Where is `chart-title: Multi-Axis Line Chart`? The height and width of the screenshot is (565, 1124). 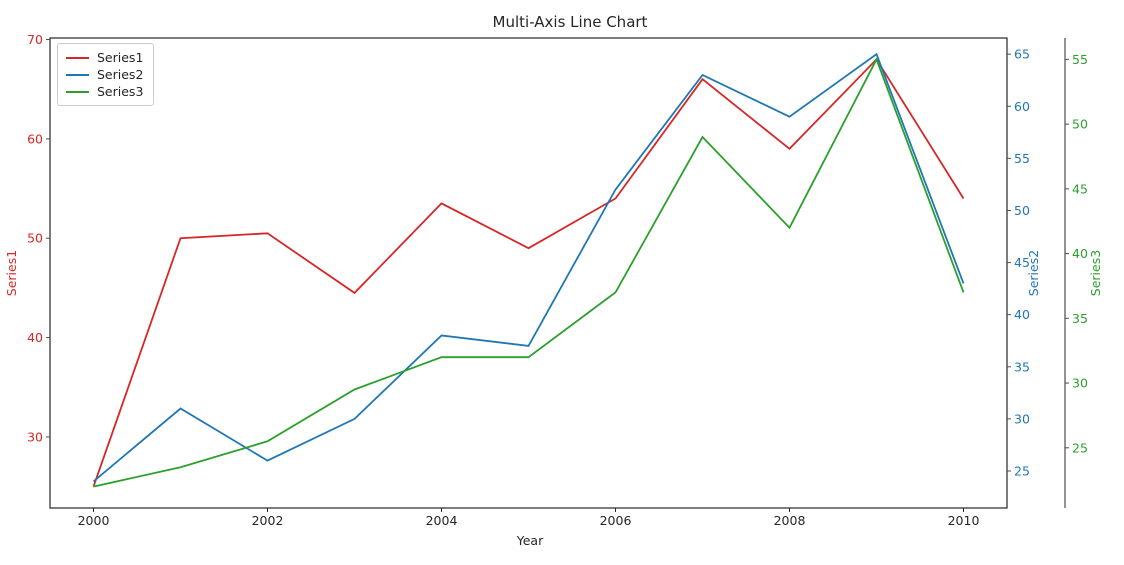 chart-title: Multi-Axis Line Chart is located at coordinates (570, 22).